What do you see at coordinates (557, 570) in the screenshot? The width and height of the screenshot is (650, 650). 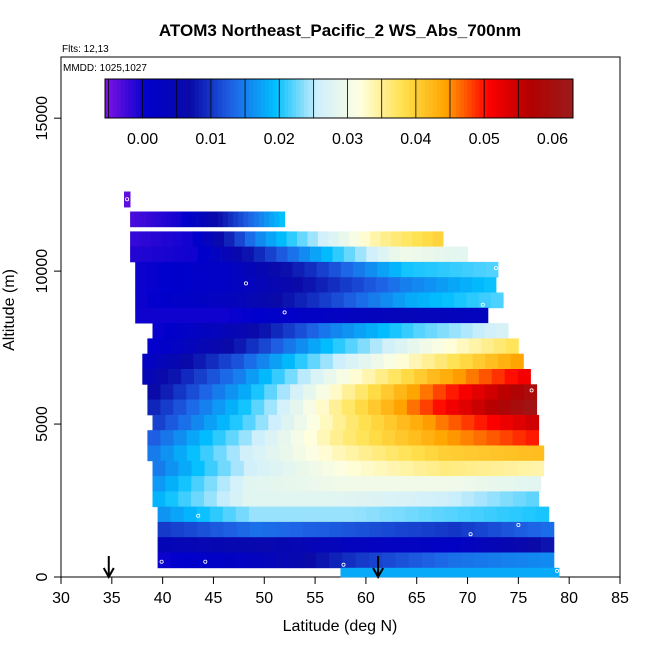 I see `sample-point` at bounding box center [557, 570].